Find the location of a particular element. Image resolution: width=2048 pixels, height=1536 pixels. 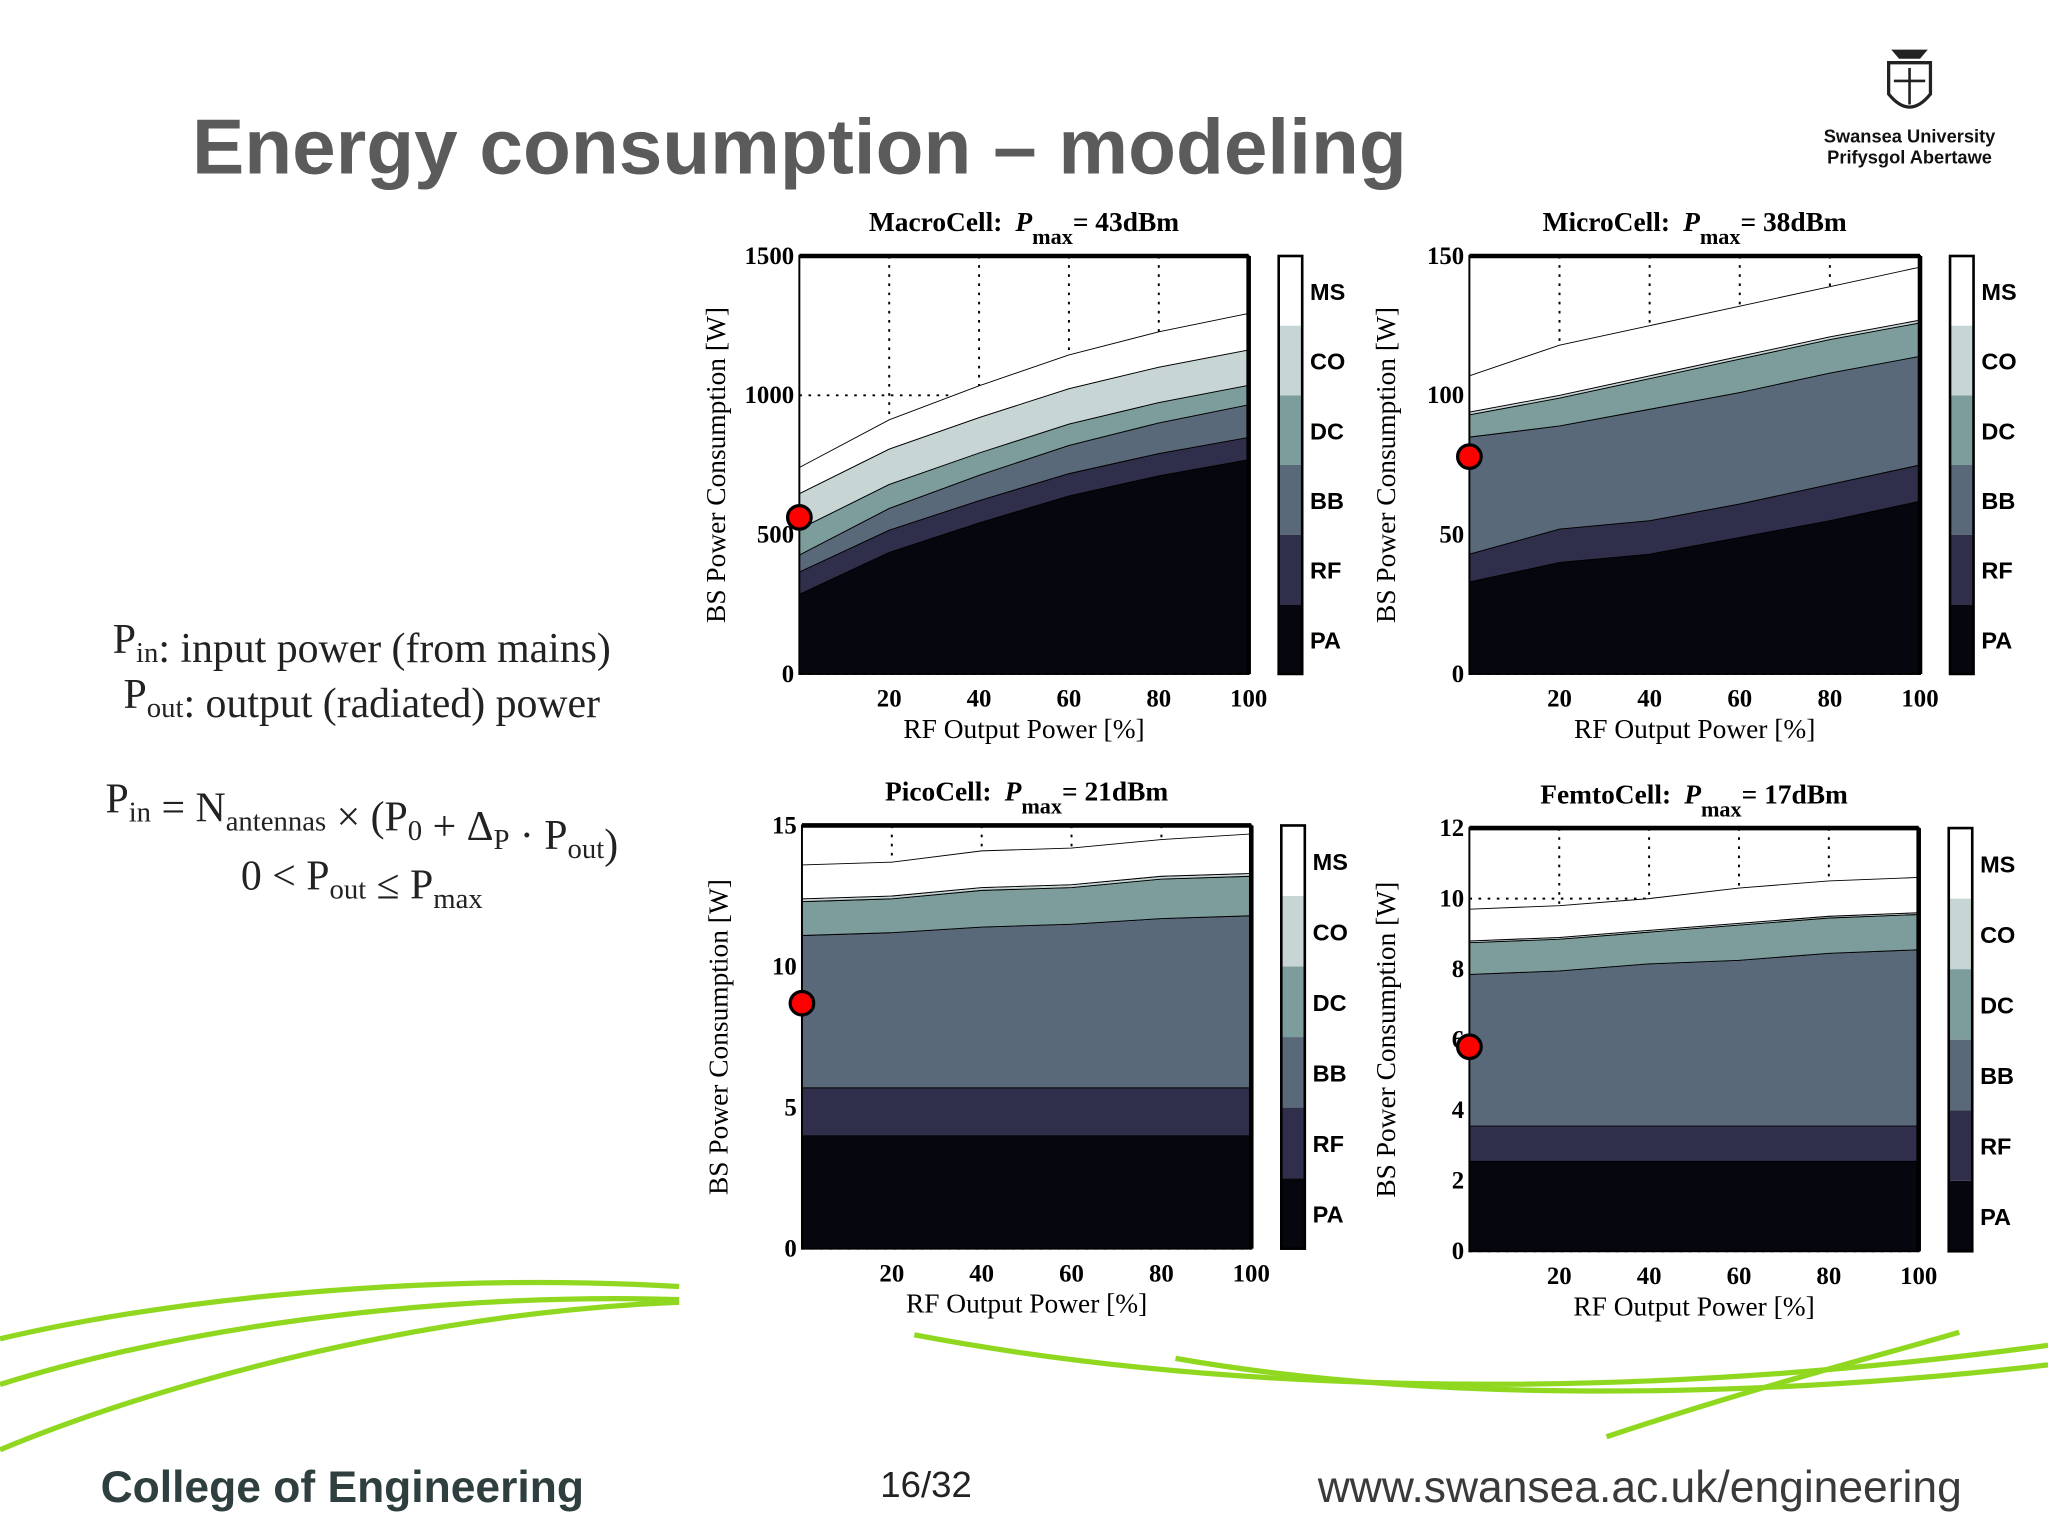

legend-label: RF is located at coordinates (1328, 1144).